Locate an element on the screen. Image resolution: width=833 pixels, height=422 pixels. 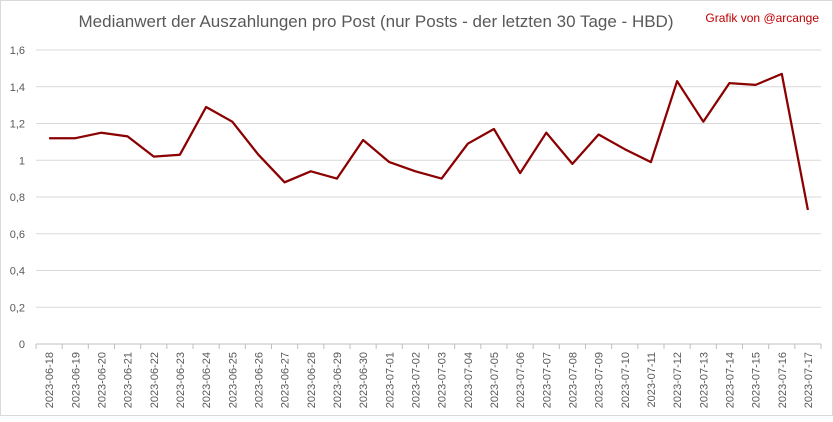
x-tick-label: 2023-07-09 is located at coordinates (600, 380).